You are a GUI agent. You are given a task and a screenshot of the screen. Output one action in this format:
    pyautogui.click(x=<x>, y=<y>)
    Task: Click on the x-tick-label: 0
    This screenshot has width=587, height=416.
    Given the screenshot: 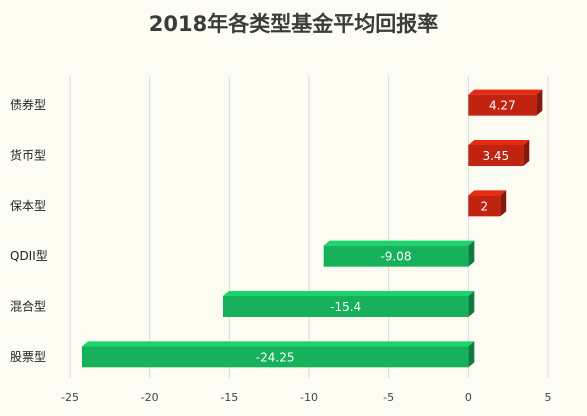 What is the action you would take?
    pyautogui.click(x=468, y=397)
    